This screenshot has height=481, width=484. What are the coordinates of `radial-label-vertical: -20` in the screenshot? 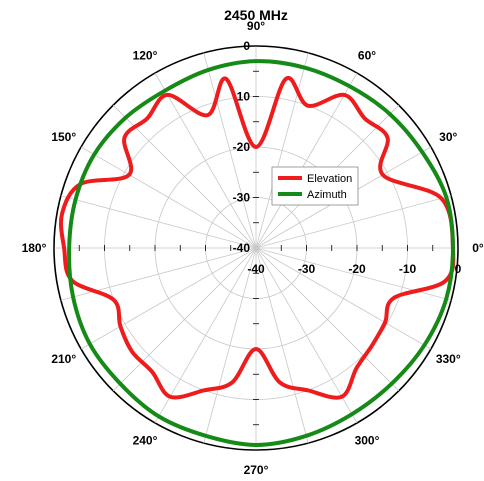 It's located at (242, 147).